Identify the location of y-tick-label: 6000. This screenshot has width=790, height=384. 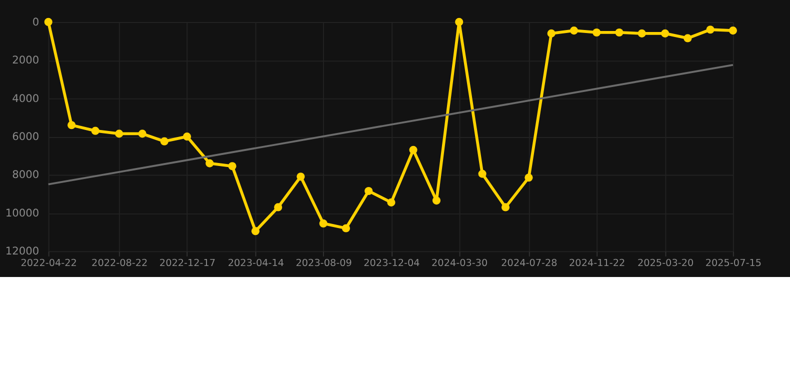
(26, 136).